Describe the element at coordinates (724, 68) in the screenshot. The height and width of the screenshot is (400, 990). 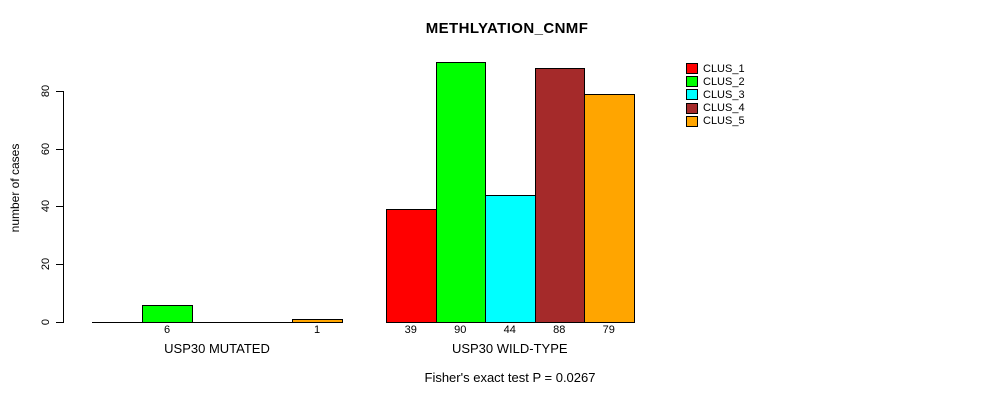
I see `legend-label: CLUS_1` at that location.